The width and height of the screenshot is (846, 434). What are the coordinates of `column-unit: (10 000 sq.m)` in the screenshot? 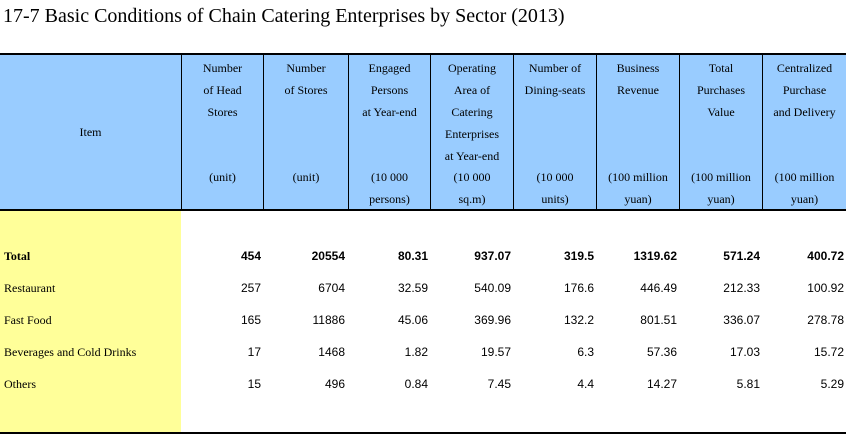 It's located at (472, 188).